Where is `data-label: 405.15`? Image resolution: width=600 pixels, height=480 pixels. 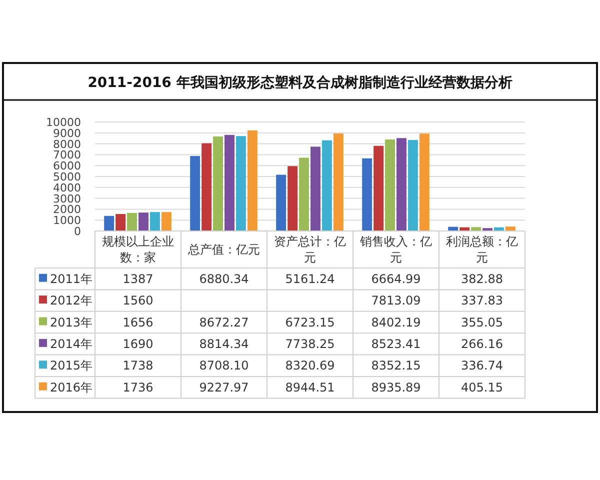 data-label: 405.15 is located at coordinates (482, 387).